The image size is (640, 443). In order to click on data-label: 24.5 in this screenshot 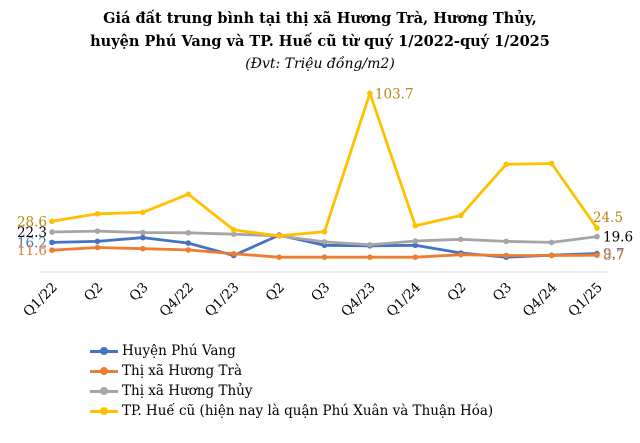, I will do `click(608, 218)`.